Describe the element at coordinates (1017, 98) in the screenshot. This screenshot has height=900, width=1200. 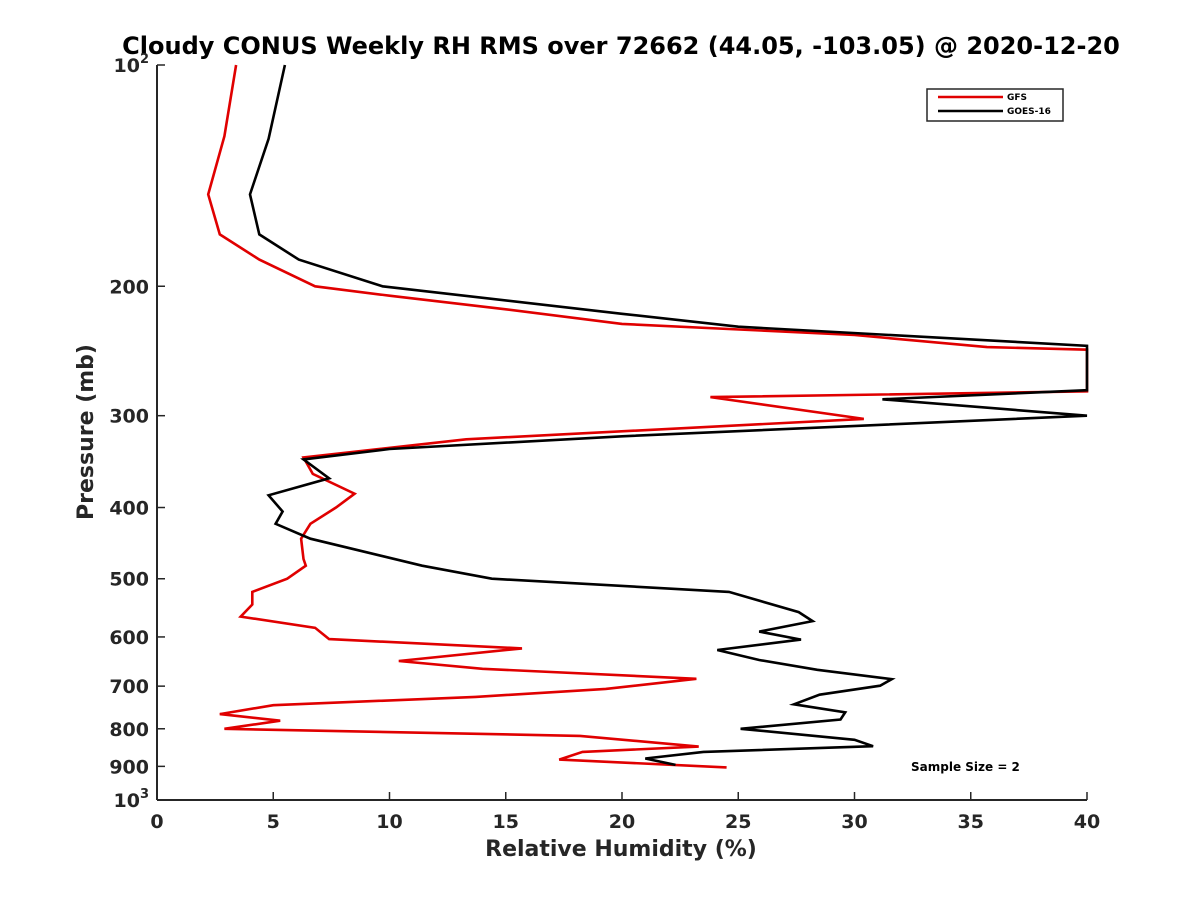
I see `legend-label-gfs: GFS` at that location.